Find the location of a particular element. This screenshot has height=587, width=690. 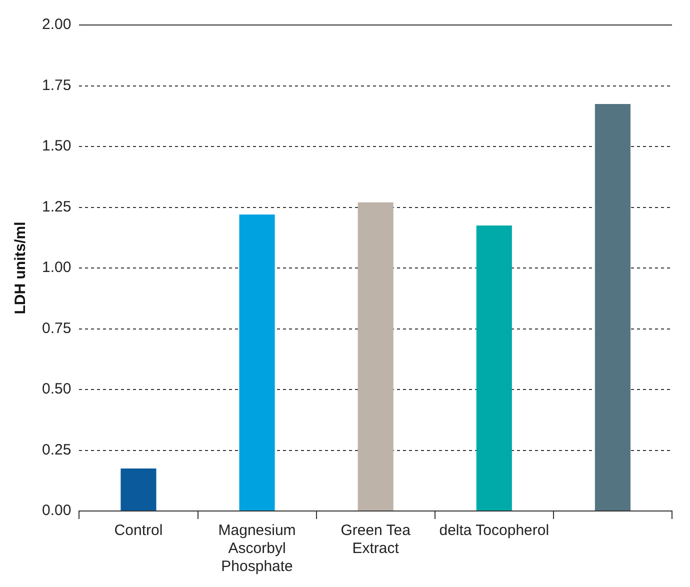

y-tick-label: 1.25 is located at coordinates (57, 207).